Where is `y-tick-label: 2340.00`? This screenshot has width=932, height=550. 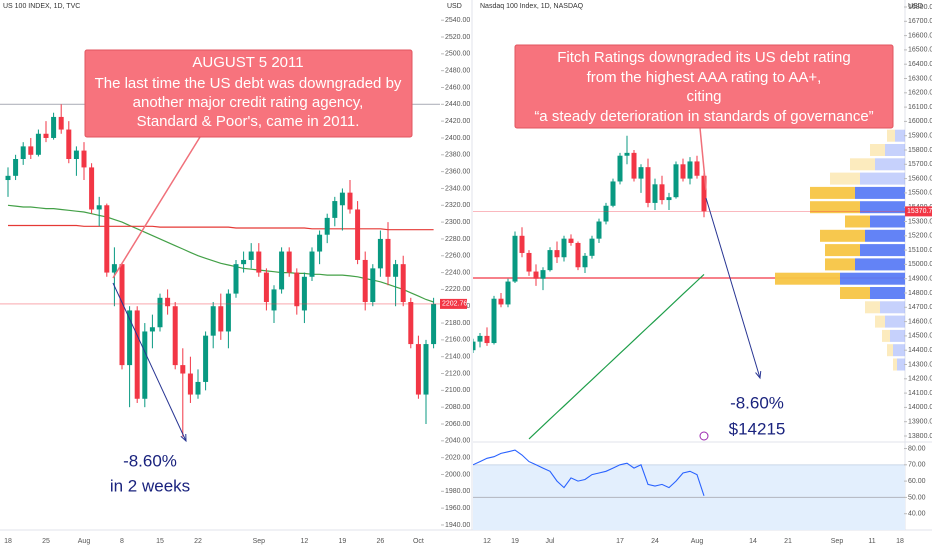
y-tick-label: 2340.00 is located at coordinates (457, 188).